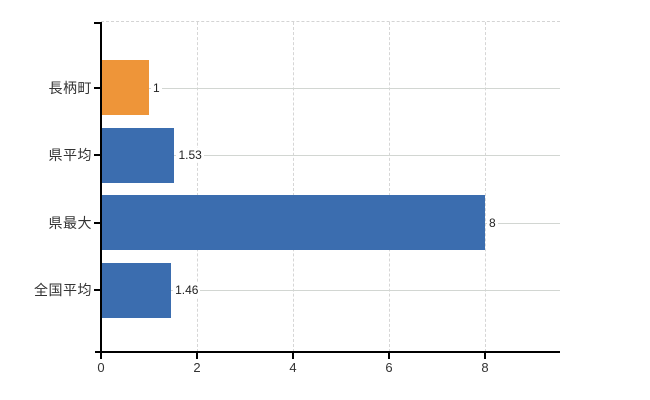 The width and height of the screenshot is (650, 400). What do you see at coordinates (187, 290) in the screenshot?
I see `bar-value-label: 1.46` at bounding box center [187, 290].